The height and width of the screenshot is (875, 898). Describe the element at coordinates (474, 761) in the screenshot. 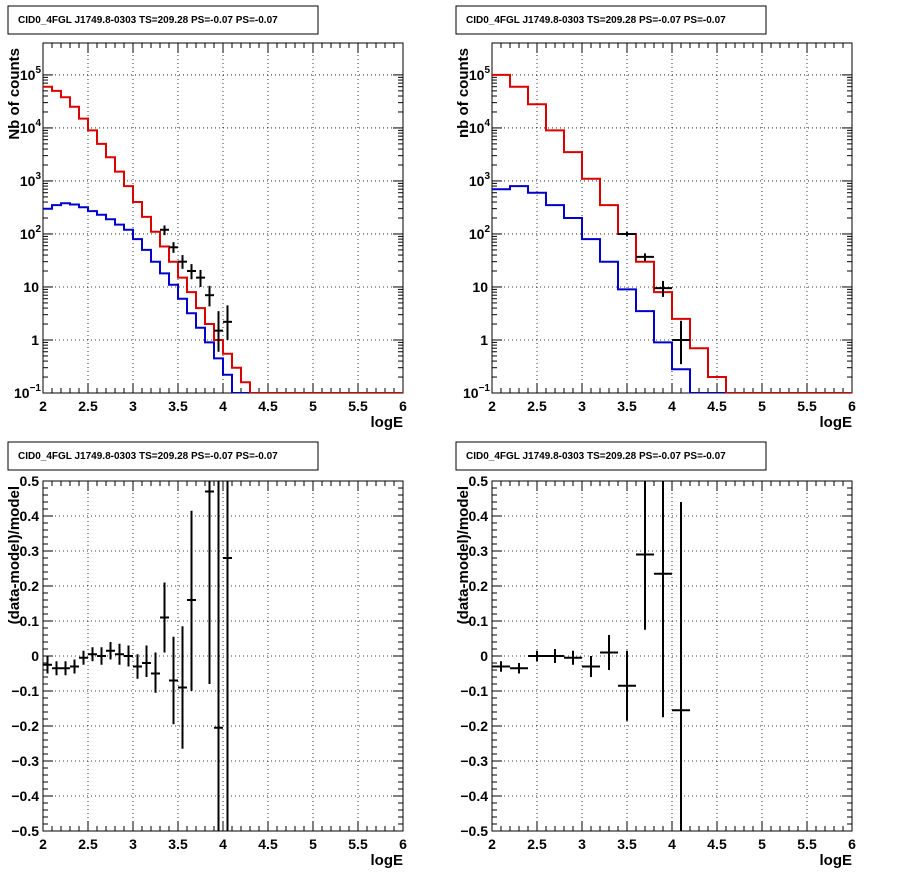

I see `y-tick-label: −0.3` at that location.